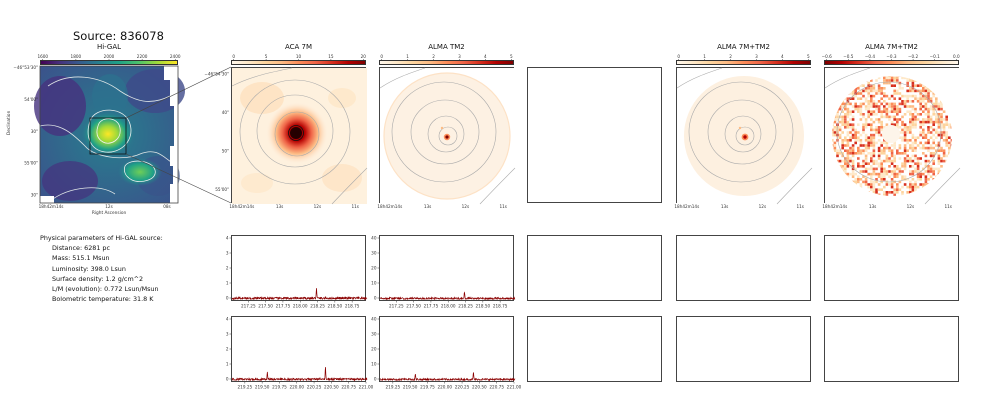  What do you see at coordinates (756, 56) in the screenshot?
I see `colorbar-tick-label: 3` at bounding box center [756, 56].